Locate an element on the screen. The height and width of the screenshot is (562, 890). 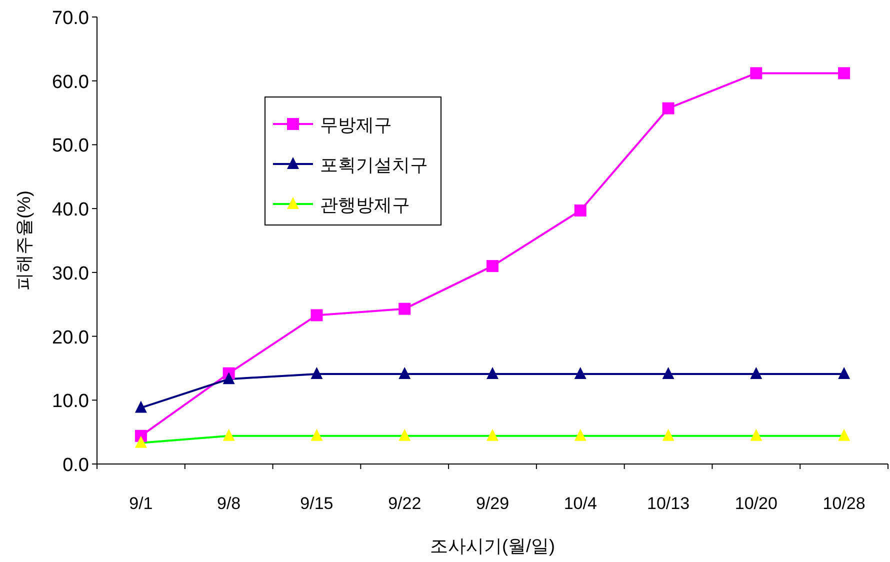
y-tick-label: 60.0 is located at coordinates (70, 82).